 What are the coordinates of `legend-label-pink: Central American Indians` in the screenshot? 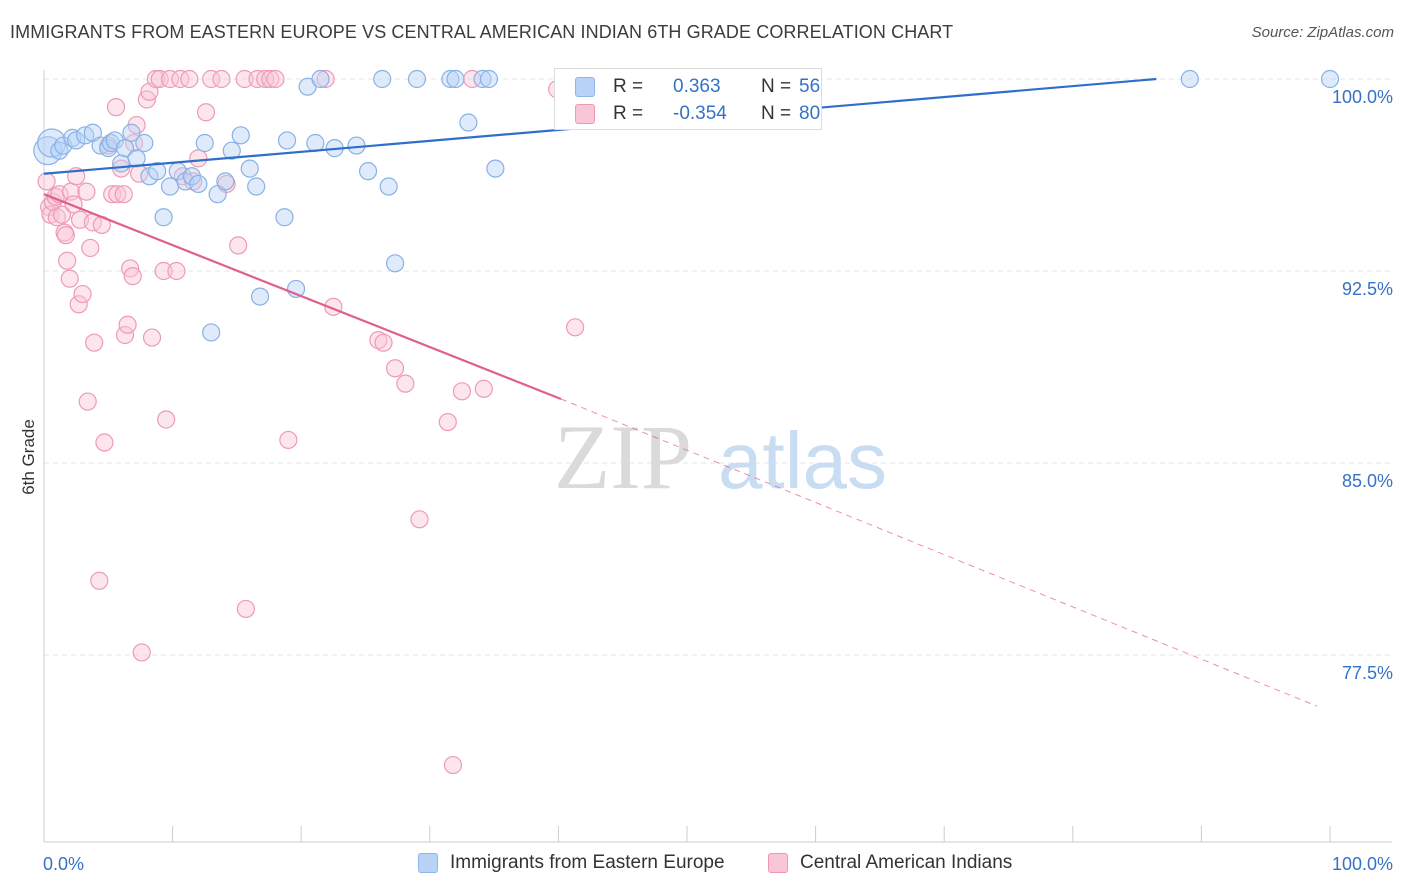 It's located at (906, 862).